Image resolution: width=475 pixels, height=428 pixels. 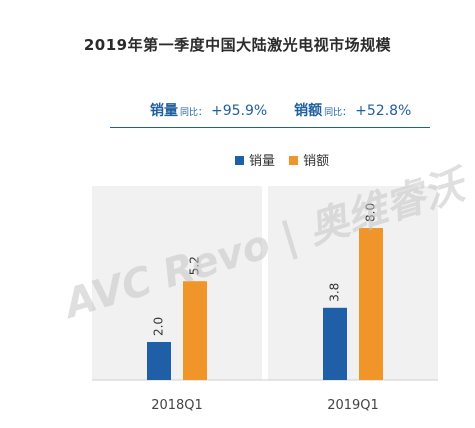 I want to click on legend-swatch-volume, so click(x=239, y=160).